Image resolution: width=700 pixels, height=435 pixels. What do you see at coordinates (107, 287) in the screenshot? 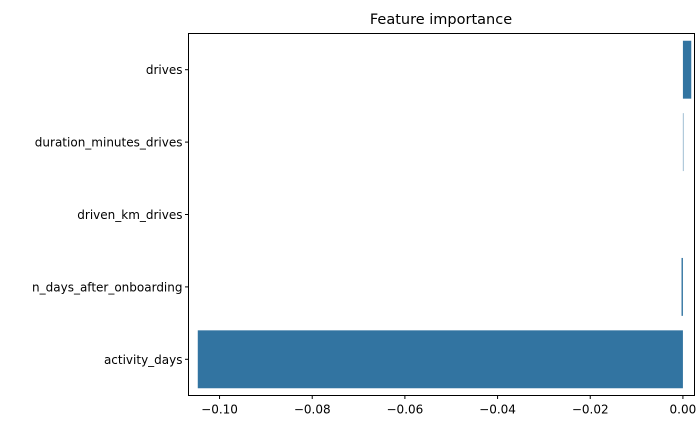
I see `y-tick-label: n_days_after_onboarding` at bounding box center [107, 287].